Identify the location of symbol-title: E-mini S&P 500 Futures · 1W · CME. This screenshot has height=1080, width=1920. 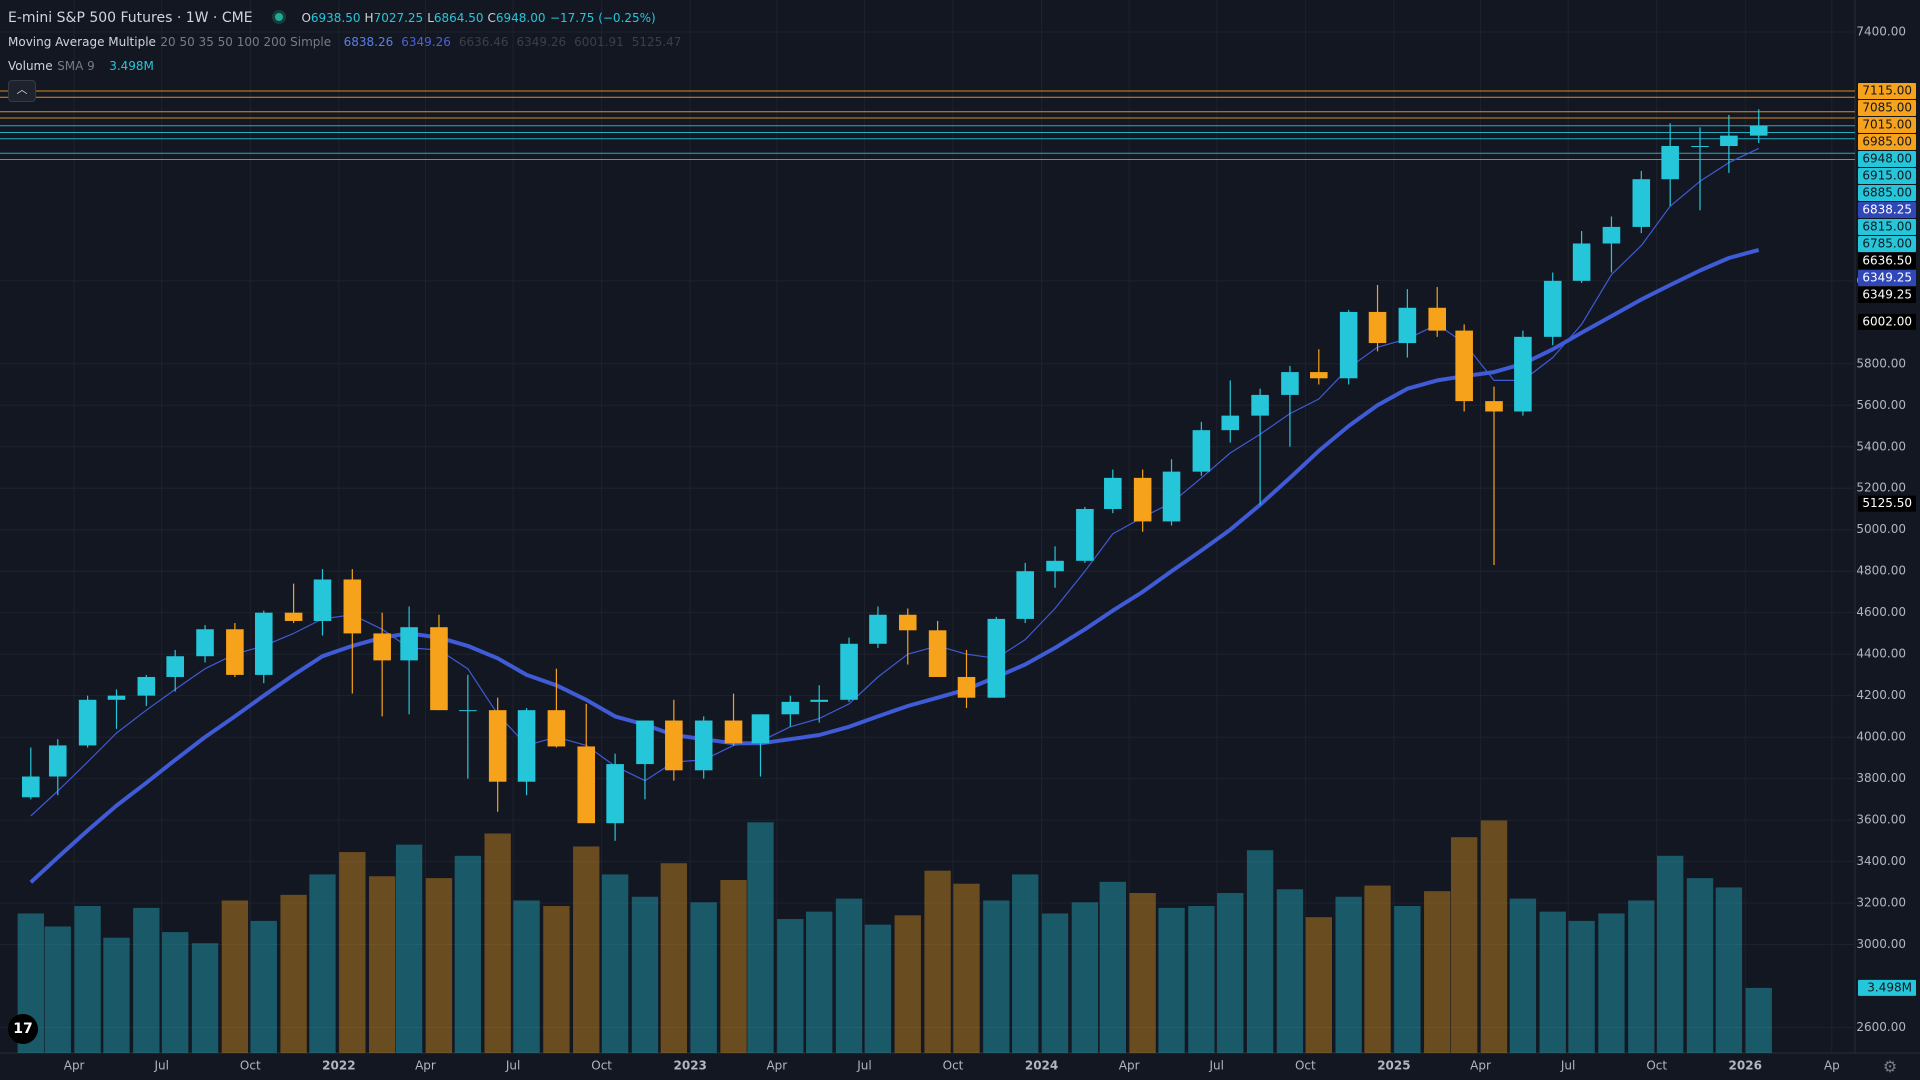
(130, 18).